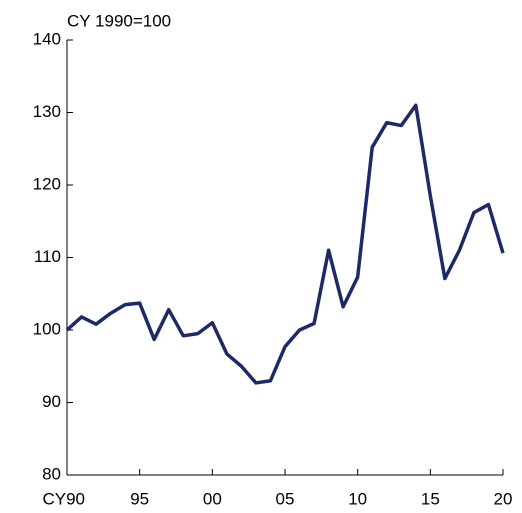  Describe the element at coordinates (47, 38) in the screenshot. I see `y-tick-label: 140` at that location.